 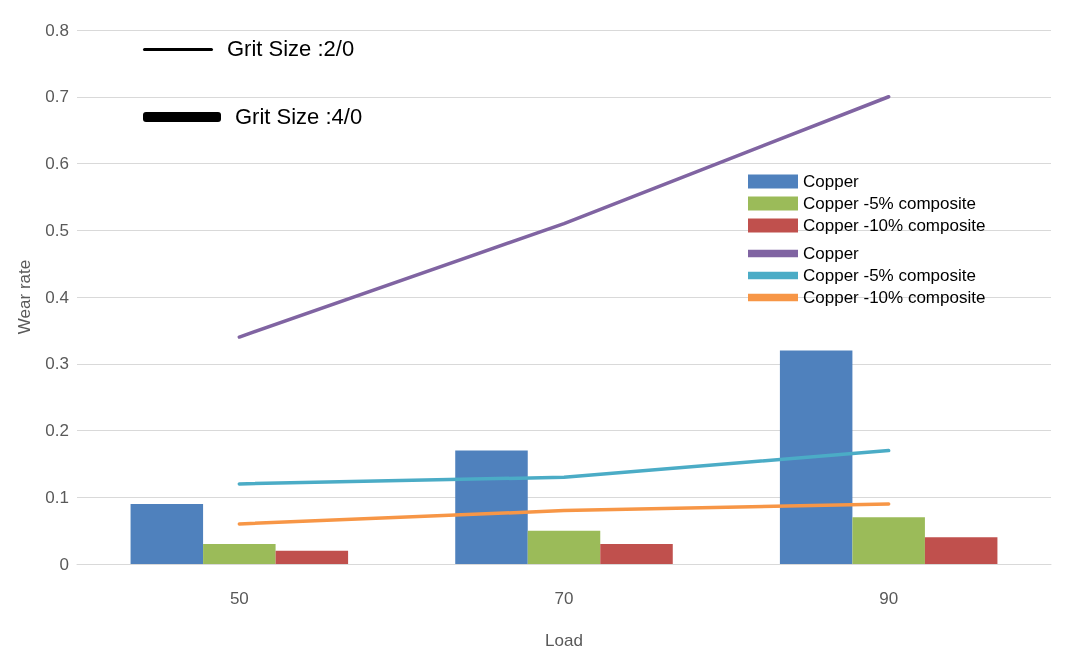 What do you see at coordinates (57, 497) in the screenshot?
I see `y-tick-label: 0.1` at bounding box center [57, 497].